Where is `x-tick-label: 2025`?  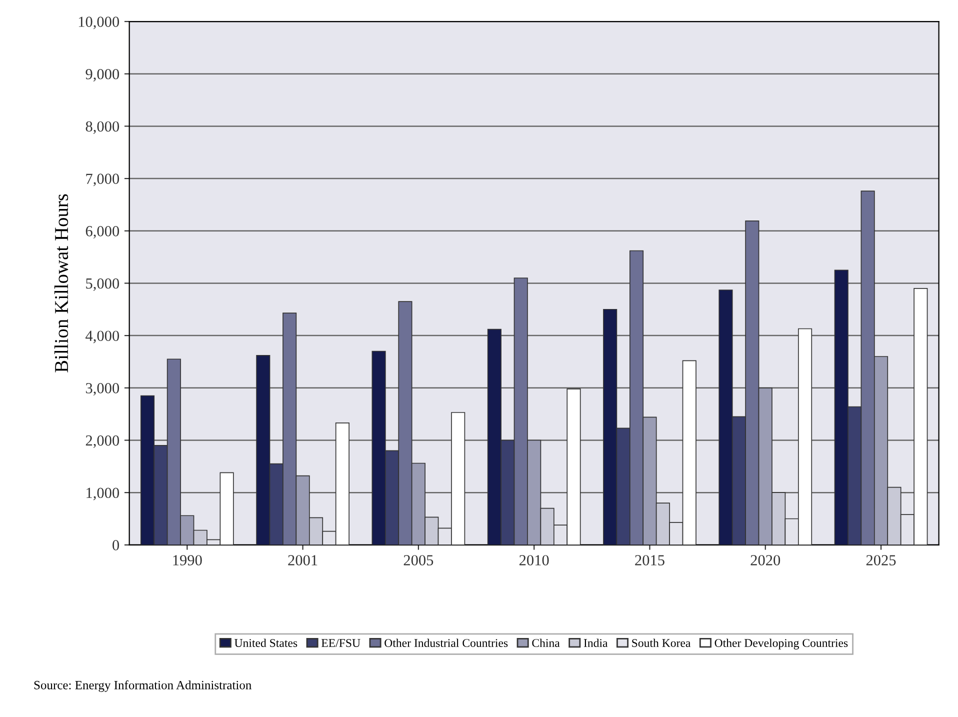
x-tick-label: 2025 is located at coordinates (881, 560).